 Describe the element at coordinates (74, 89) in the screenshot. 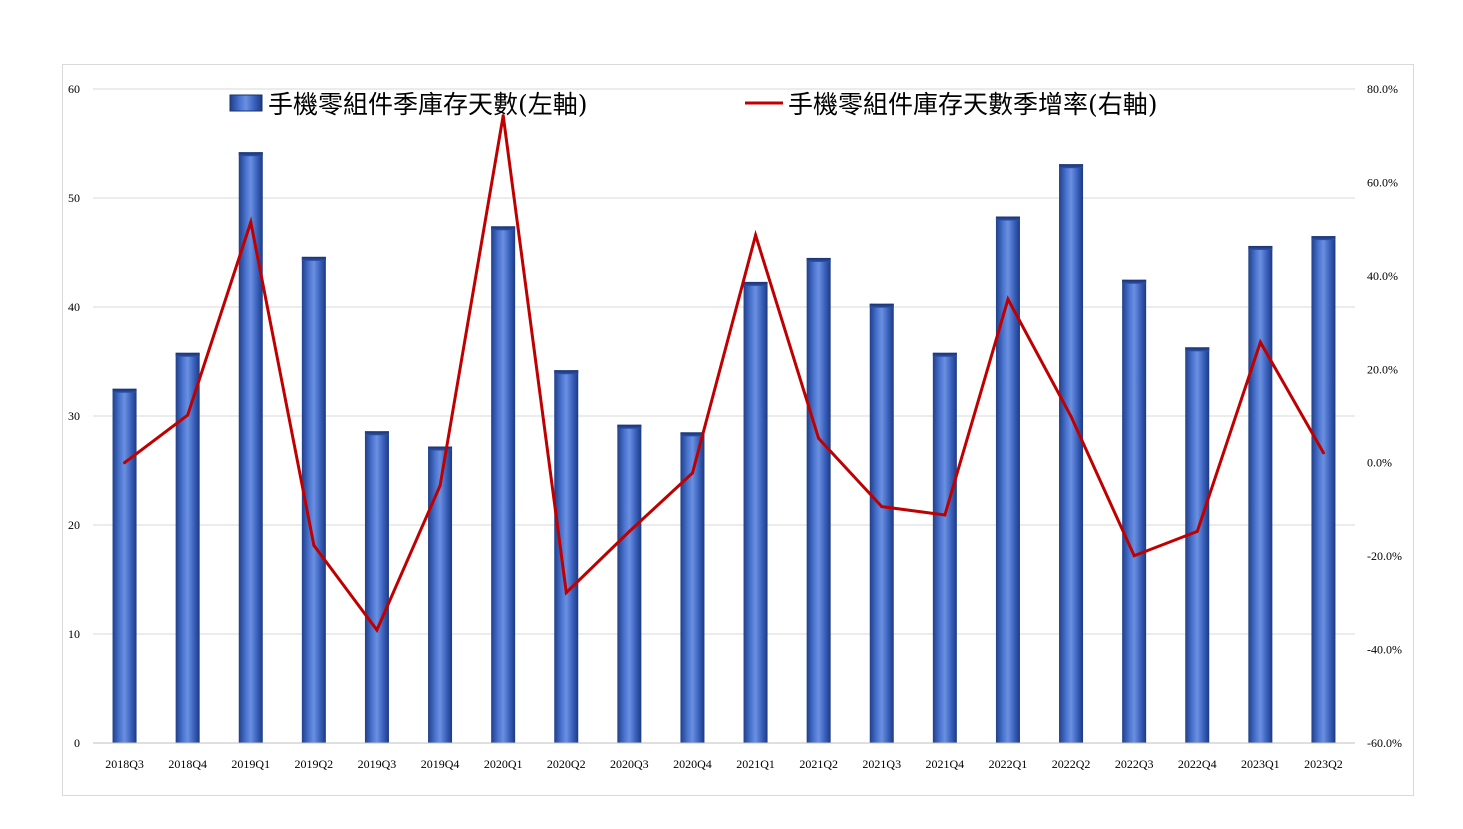

I see `left-tick-label: 60` at that location.